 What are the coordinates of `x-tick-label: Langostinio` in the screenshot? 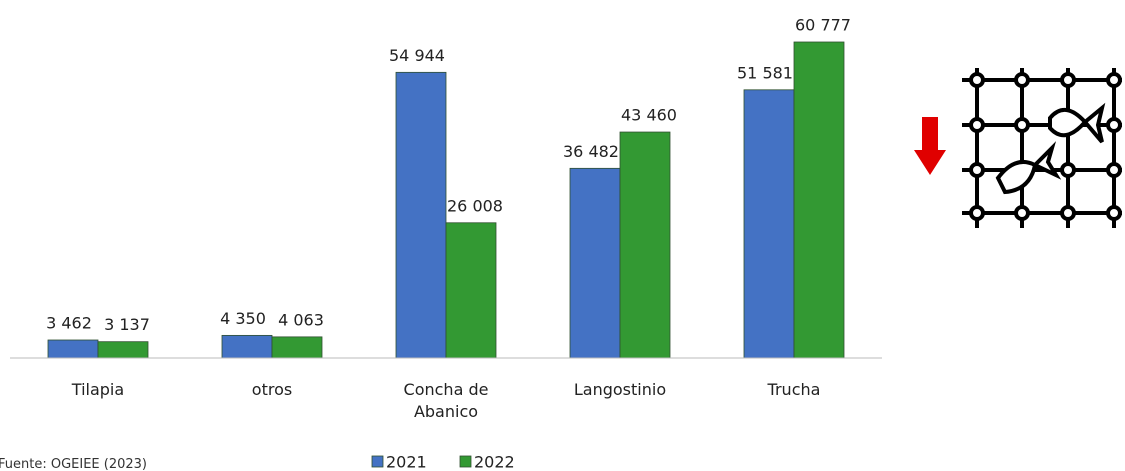 It's located at (620, 389).